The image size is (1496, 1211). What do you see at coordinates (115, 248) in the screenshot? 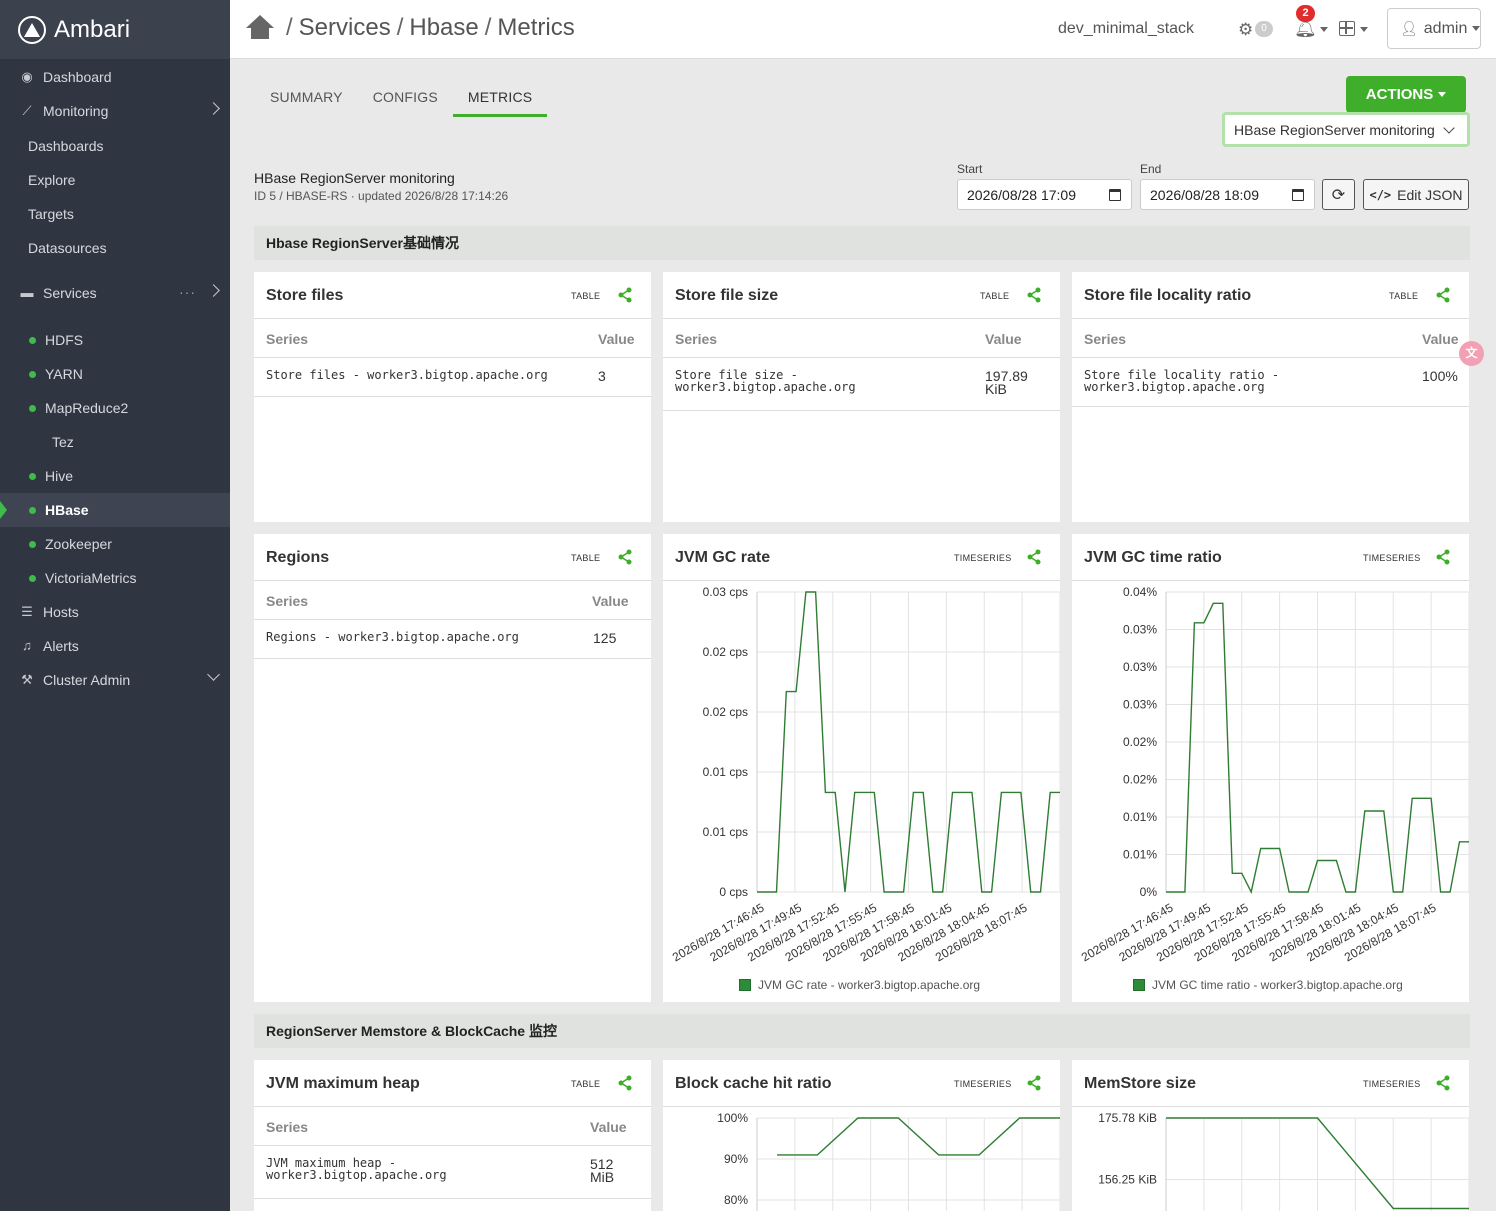
I see `sidebar-item-datasources: Datasources` at bounding box center [115, 248].